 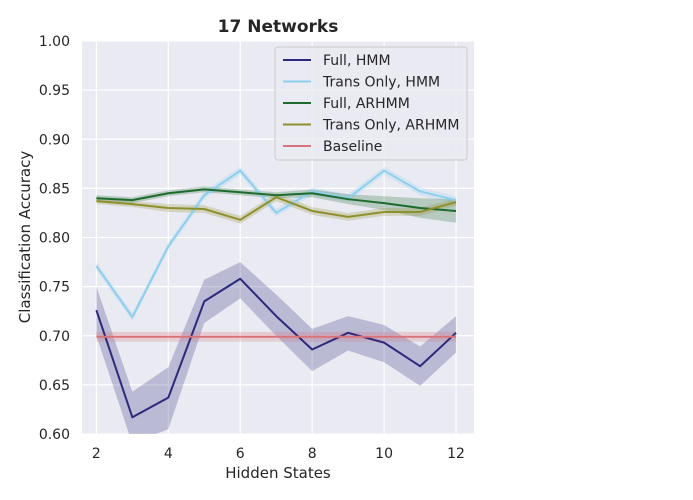 What do you see at coordinates (54, 91) in the screenshot?
I see `y-tick-label: 0.95` at bounding box center [54, 91].